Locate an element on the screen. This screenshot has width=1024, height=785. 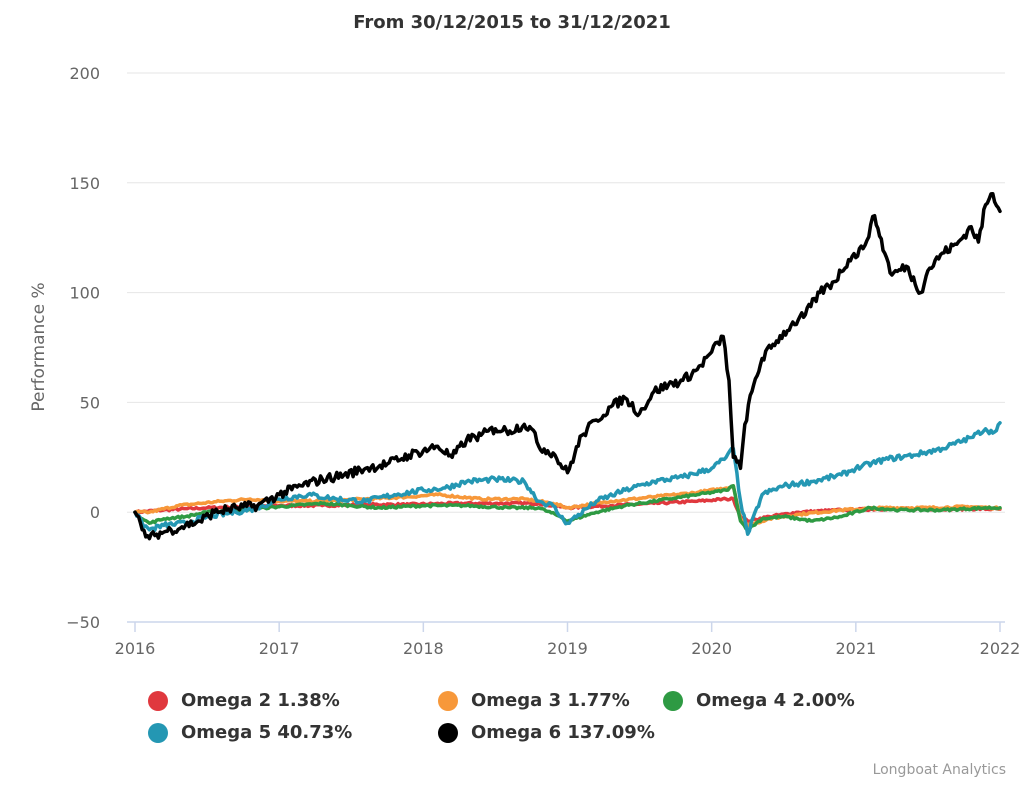
x-tick-label: 2020 is located at coordinates (711, 648).